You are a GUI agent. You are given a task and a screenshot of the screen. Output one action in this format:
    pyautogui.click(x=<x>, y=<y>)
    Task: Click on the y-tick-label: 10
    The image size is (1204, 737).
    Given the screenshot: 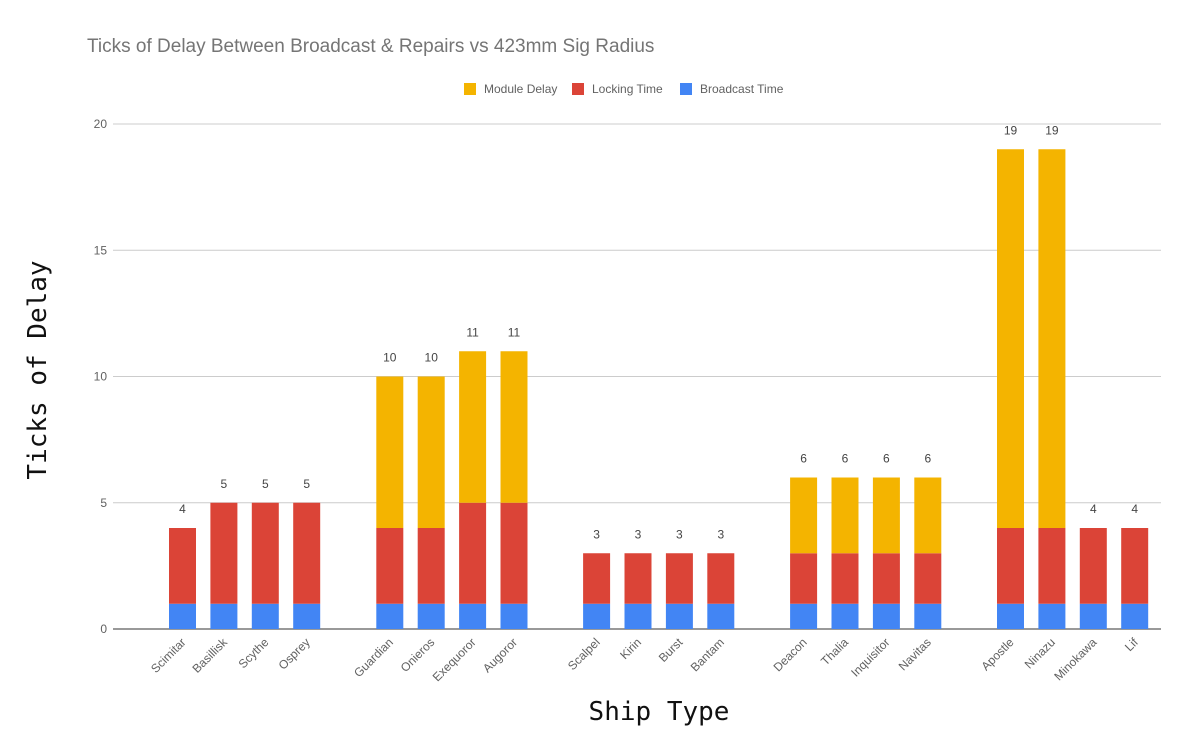 What is the action you would take?
    pyautogui.click(x=101, y=377)
    